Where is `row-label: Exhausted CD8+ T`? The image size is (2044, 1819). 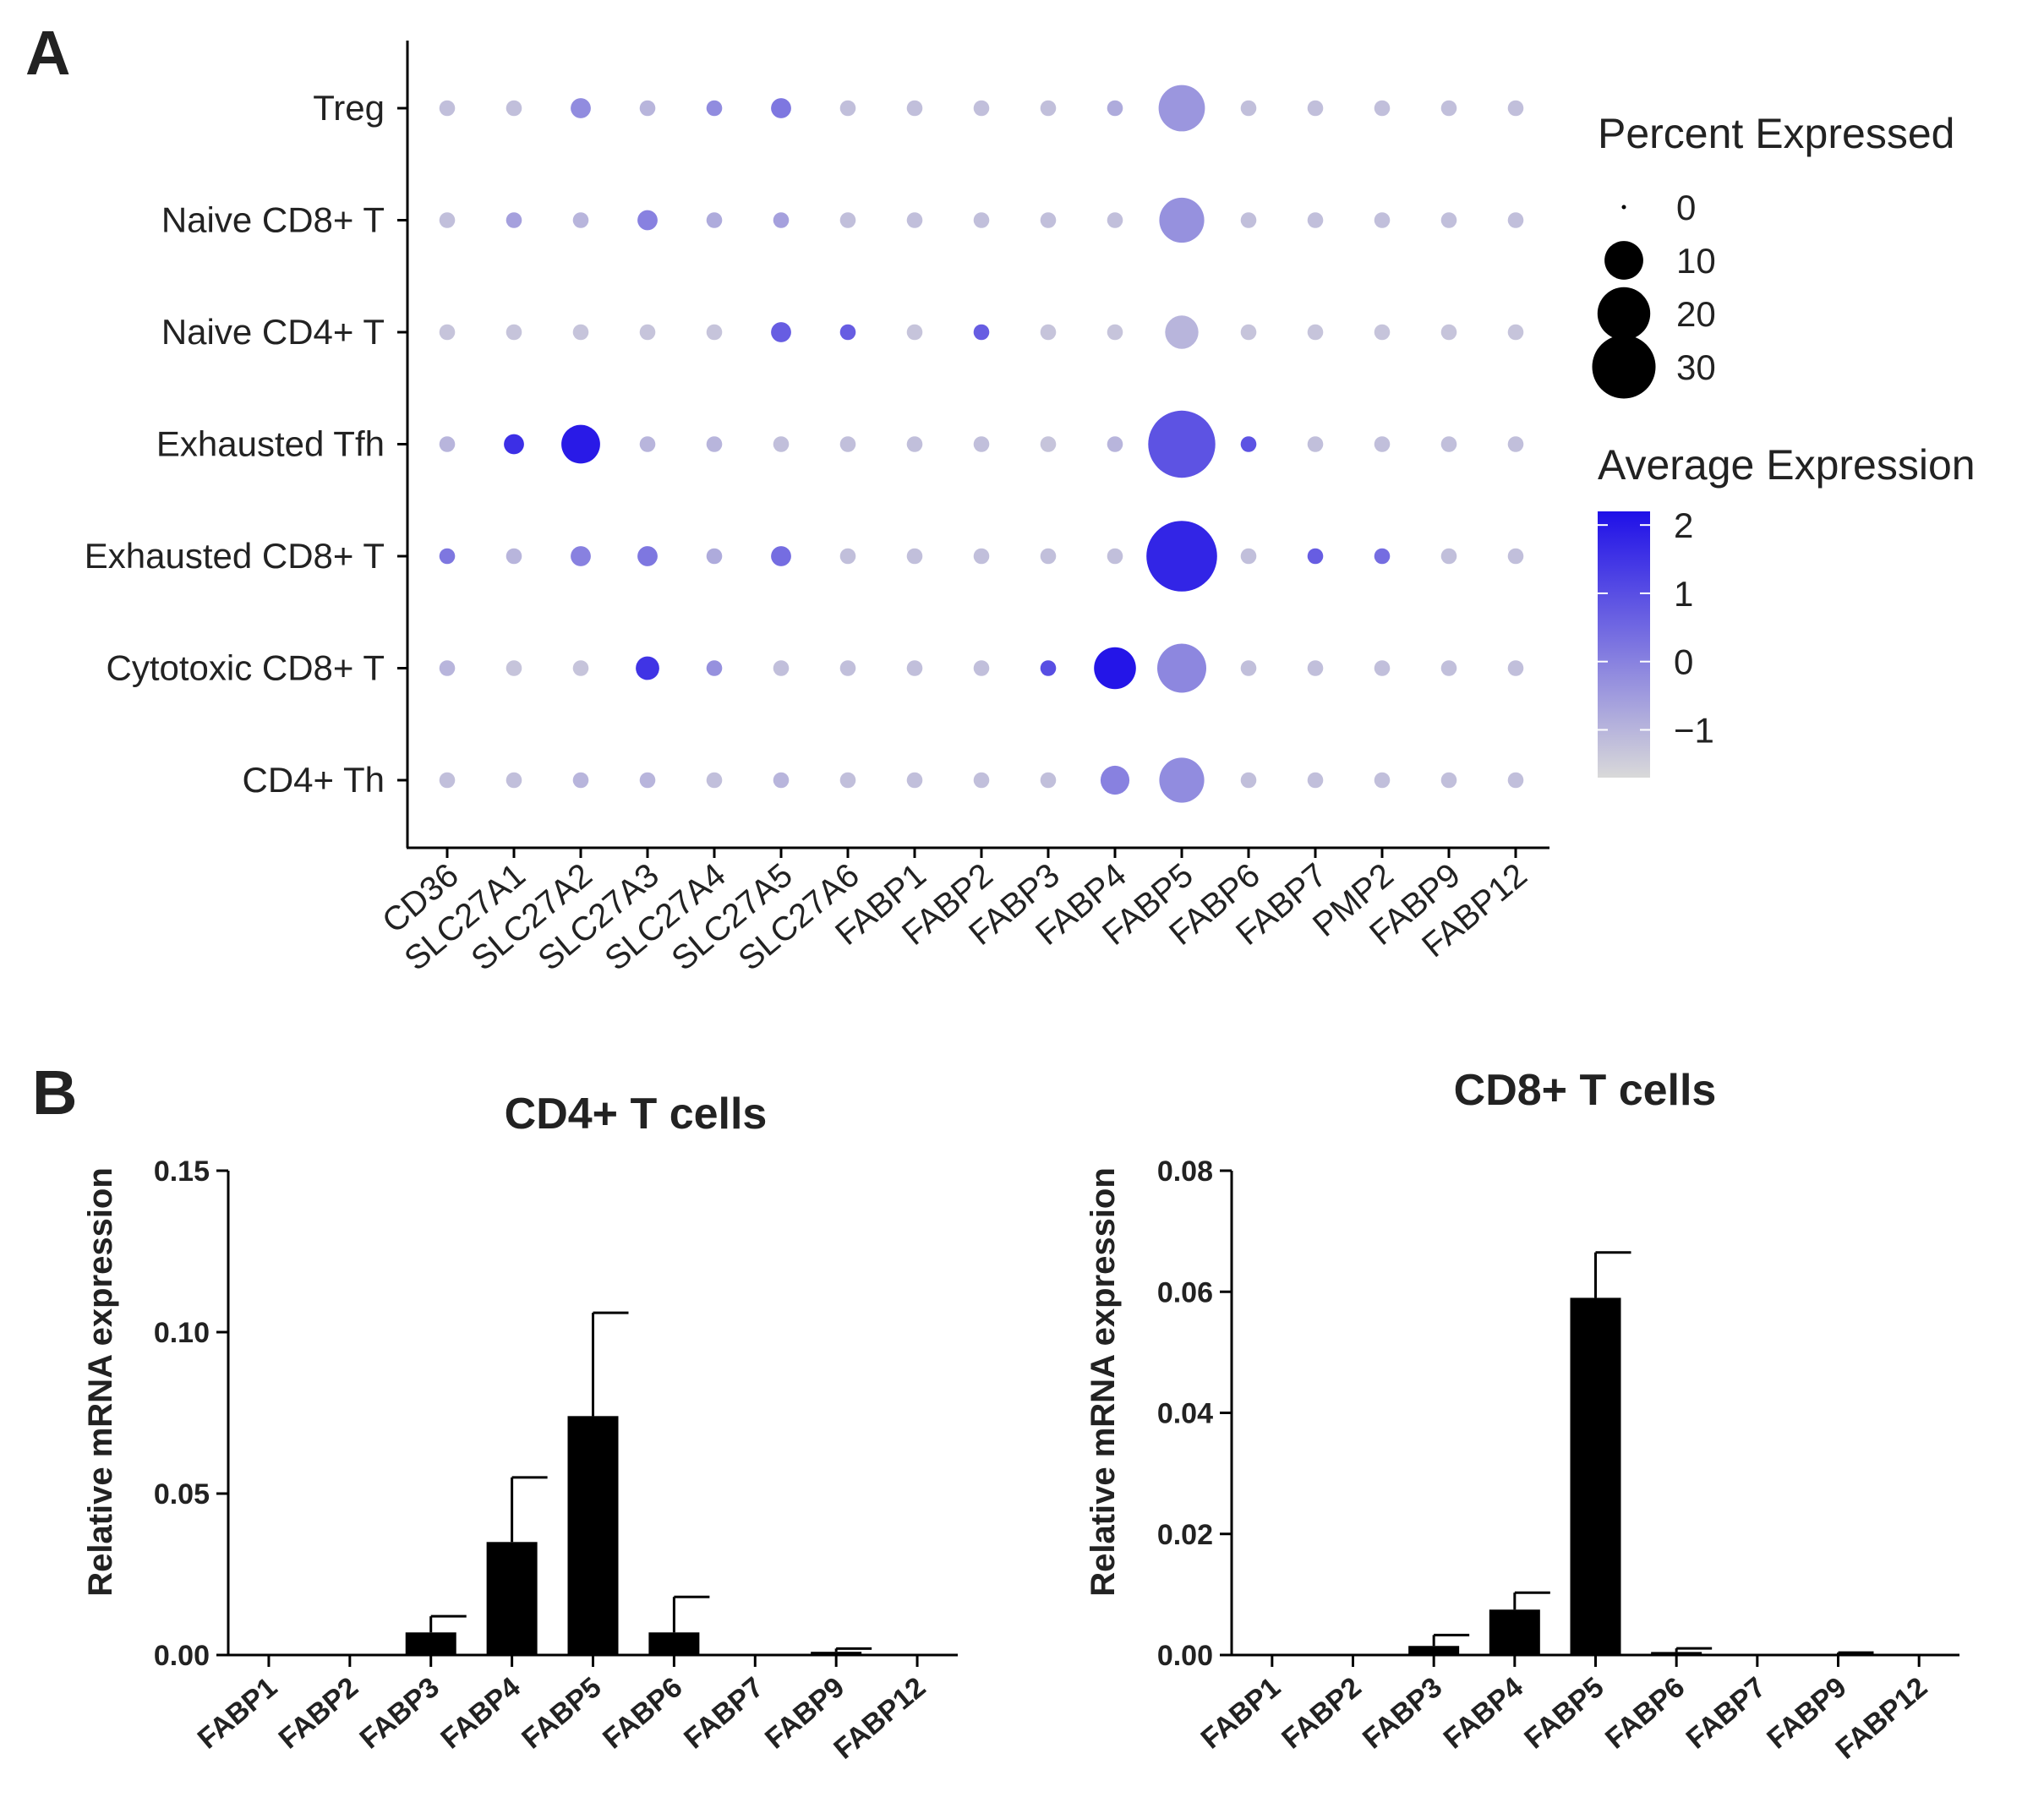
row-label: Exhausted CD8+ T is located at coordinates (235, 556).